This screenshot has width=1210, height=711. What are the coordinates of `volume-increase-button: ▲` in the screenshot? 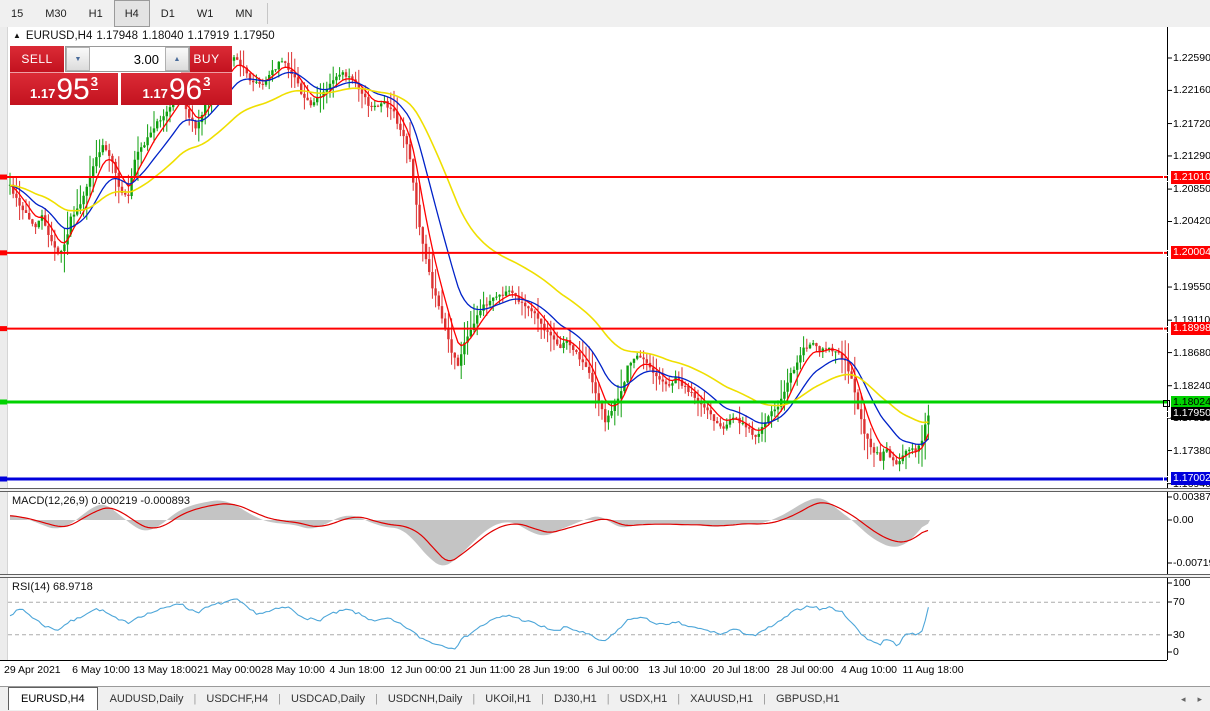 It's located at (177, 59).